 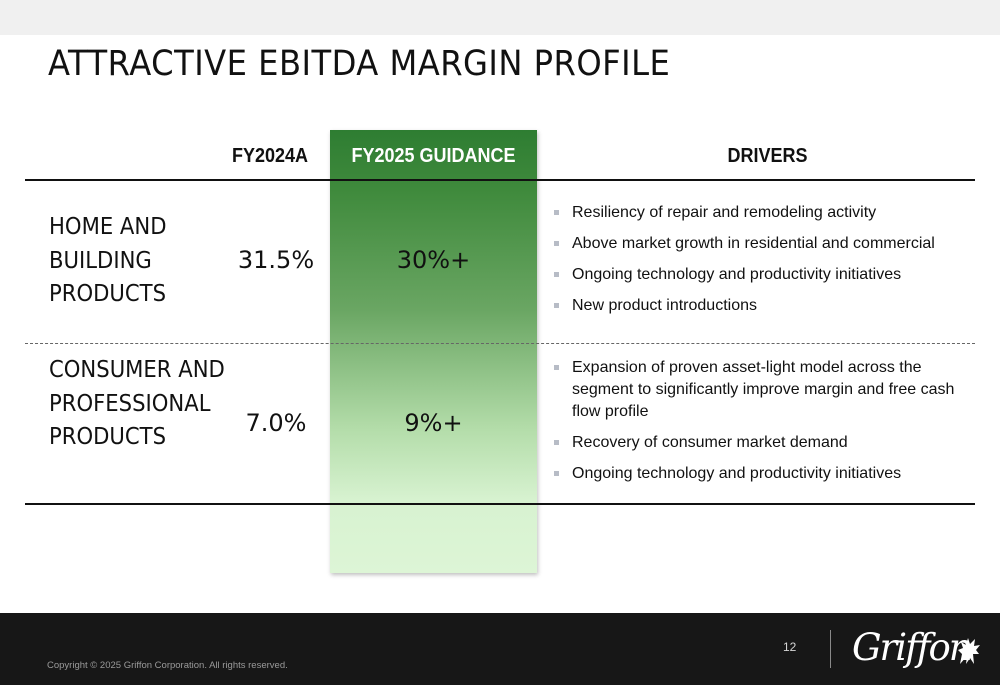 I want to click on driver-item: Recovery of consumer market demand, so click(x=767, y=443).